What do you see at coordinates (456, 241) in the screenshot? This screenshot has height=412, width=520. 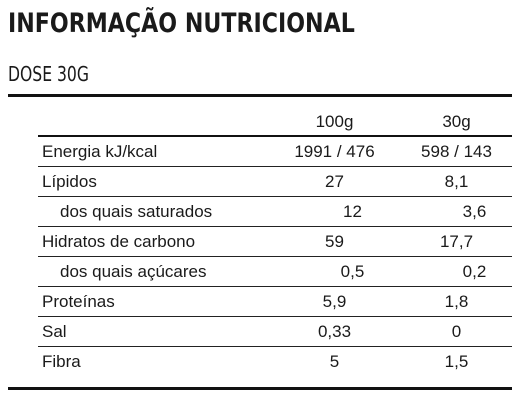 I see `value-30g: 17,7` at bounding box center [456, 241].